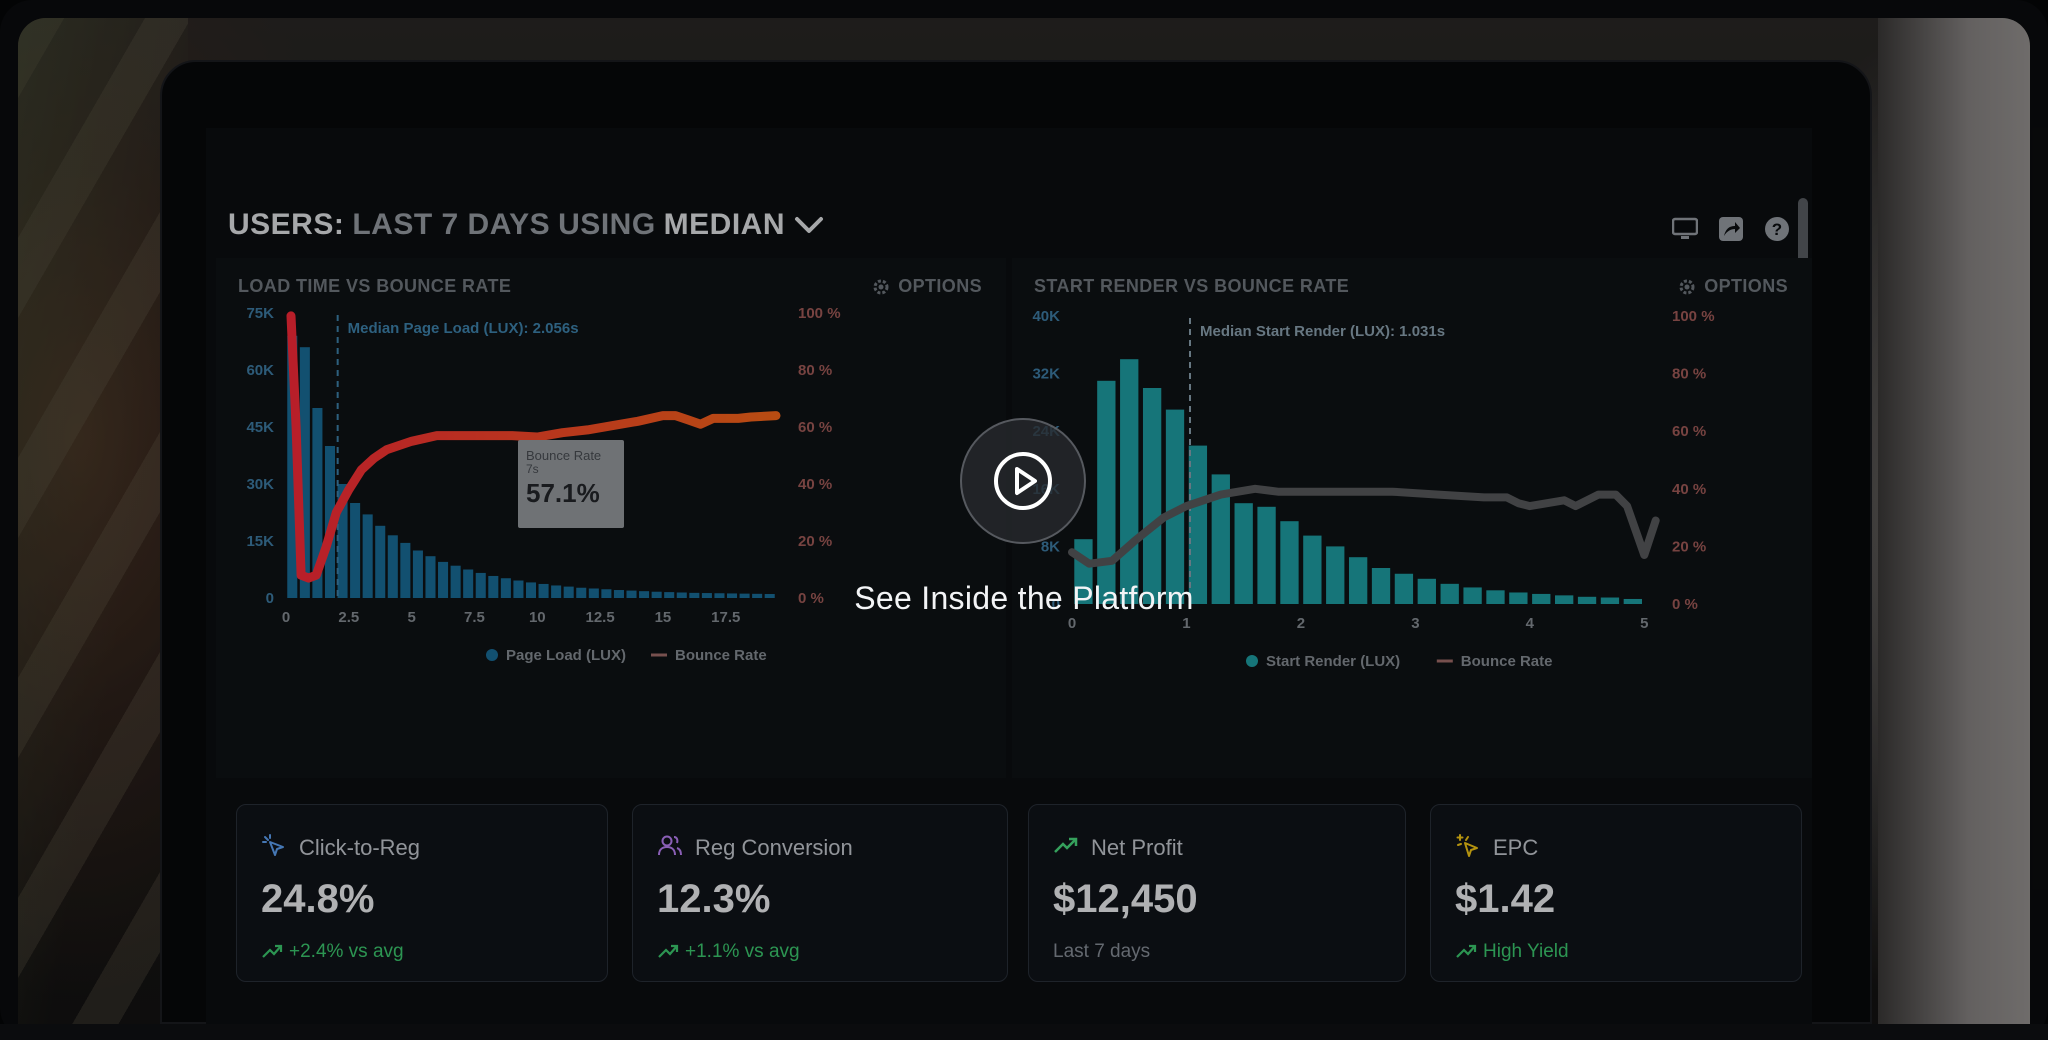  What do you see at coordinates (463, 328) in the screenshot?
I see `median-label: Median Page Load (LUX): 2.056s` at bounding box center [463, 328].